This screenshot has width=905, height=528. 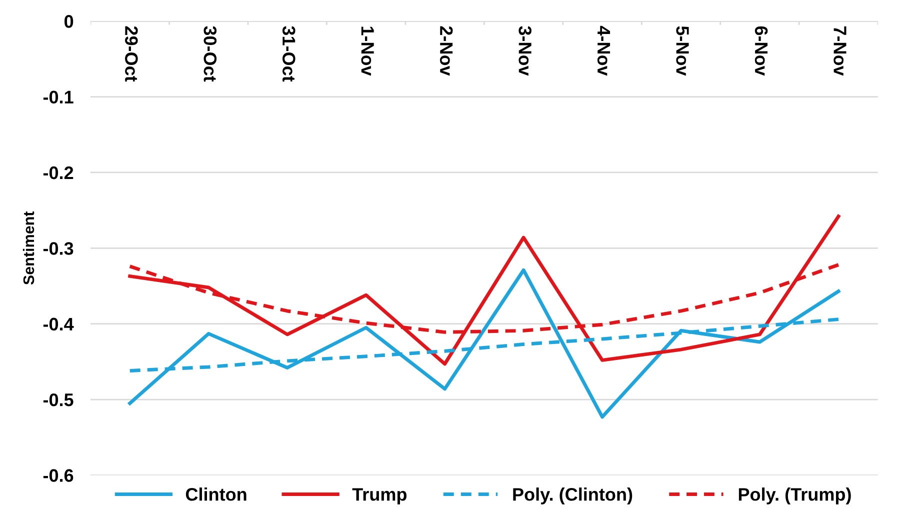 I want to click on y-tick-label: -0.6, so click(x=58, y=475).